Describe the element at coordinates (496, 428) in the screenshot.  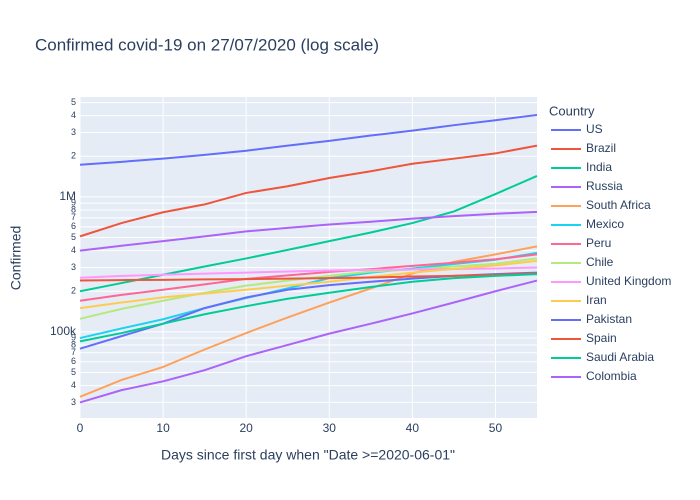
I see `x-tick-label: 50` at that location.